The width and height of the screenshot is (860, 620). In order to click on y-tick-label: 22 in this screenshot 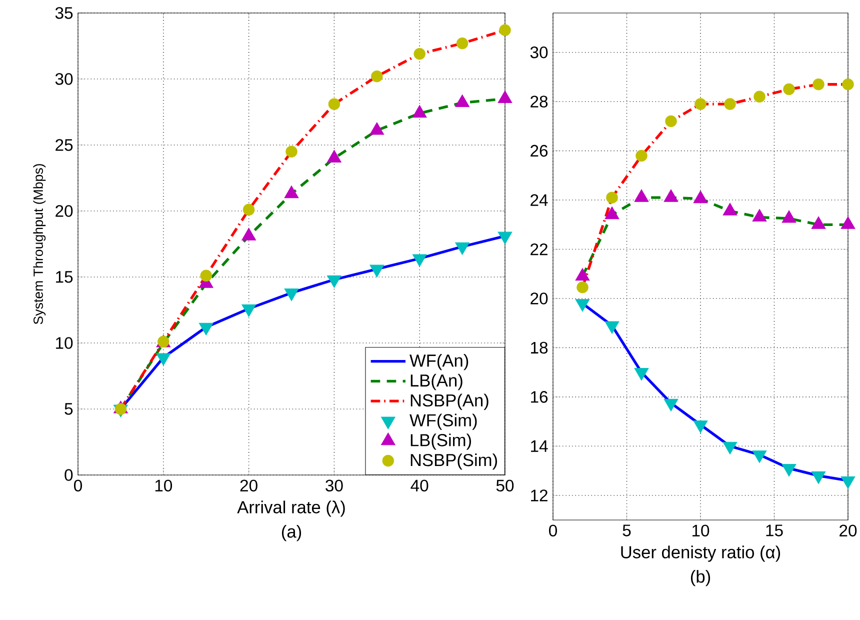, I will do `click(539, 249)`.